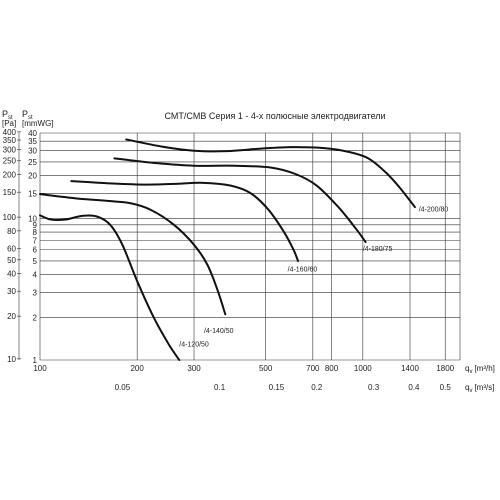 The height and width of the screenshot is (500, 500). Describe the element at coordinates (40, 368) in the screenshot. I see `m3h-tick-label: 100` at that location.